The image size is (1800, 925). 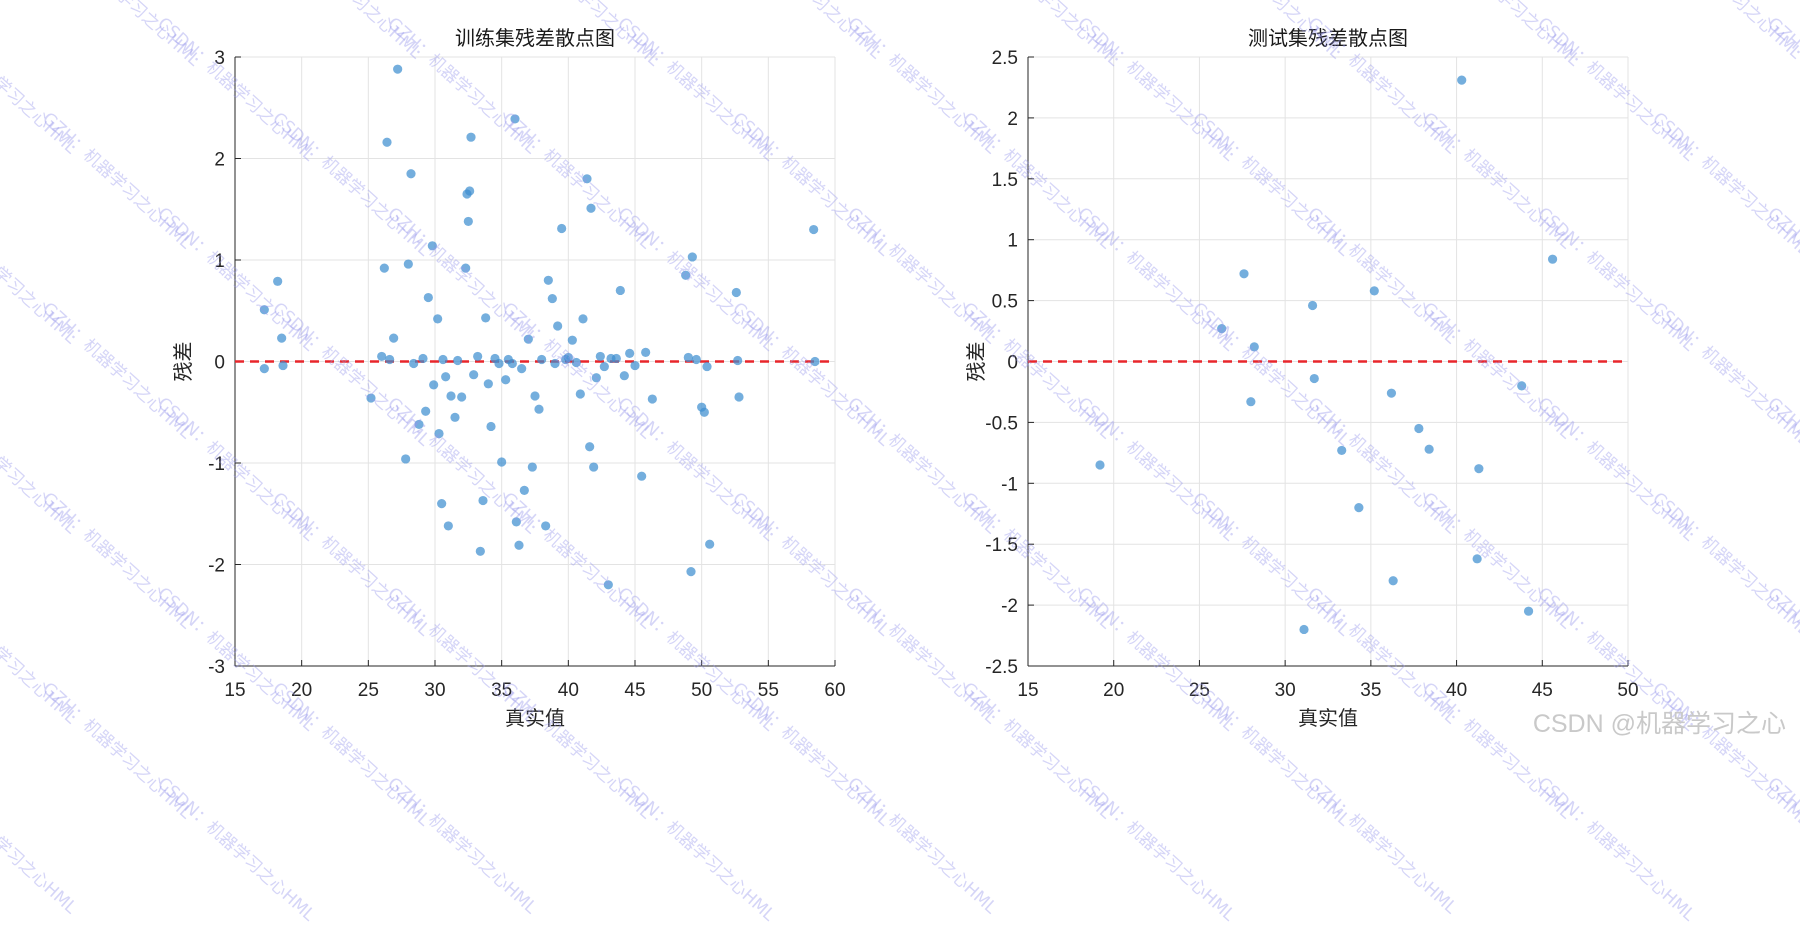 What do you see at coordinates (183, 362) in the screenshot?
I see `y-axis-label: 残差` at bounding box center [183, 362].